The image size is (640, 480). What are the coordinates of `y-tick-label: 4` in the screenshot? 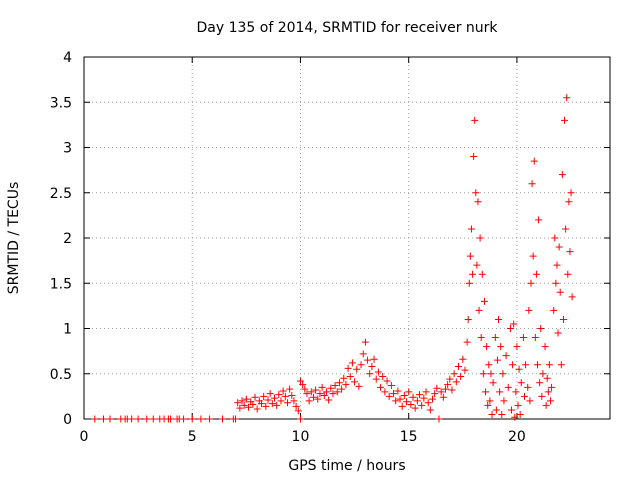 It's located at (67, 58).